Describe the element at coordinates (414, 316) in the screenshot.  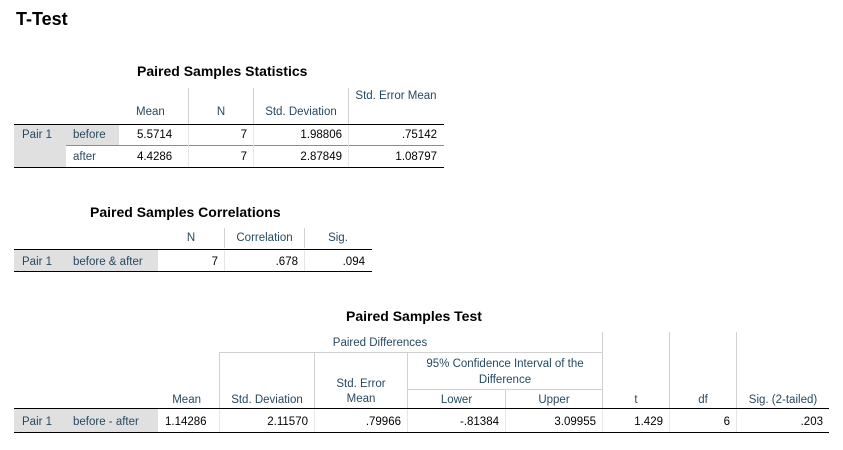
I see `table-title: Paired Samples Test` at that location.